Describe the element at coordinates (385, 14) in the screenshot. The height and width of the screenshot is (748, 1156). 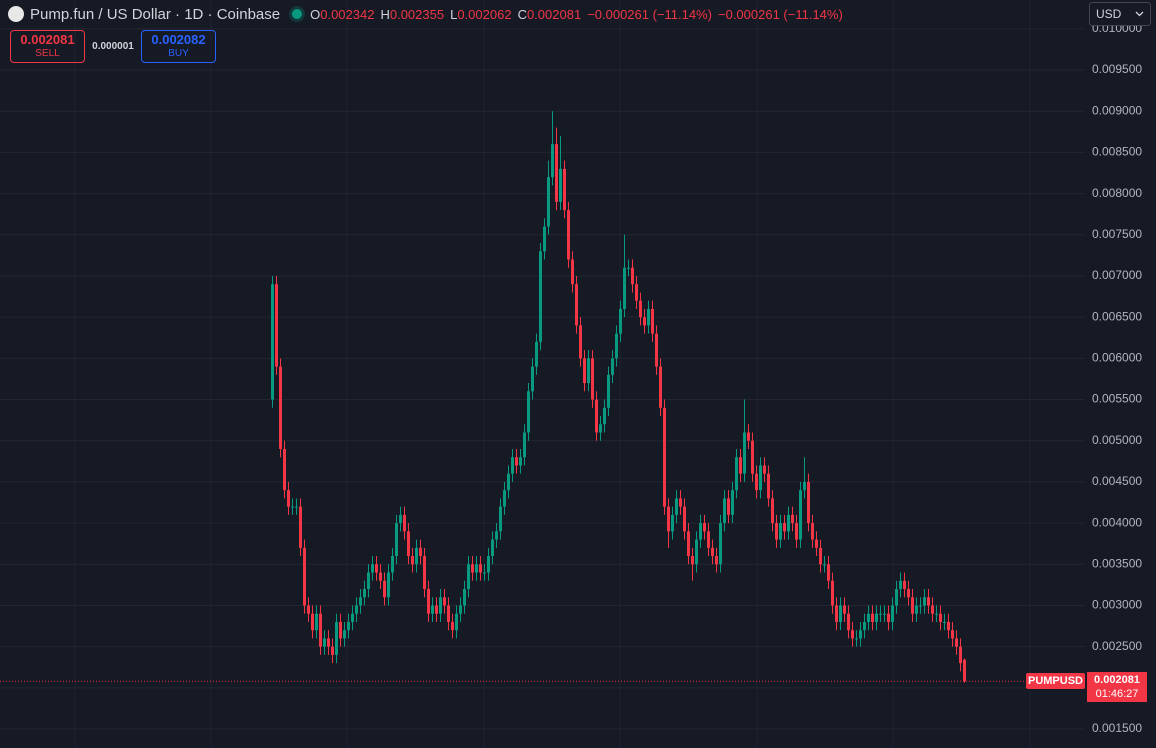
I see `high-label: H` at that location.